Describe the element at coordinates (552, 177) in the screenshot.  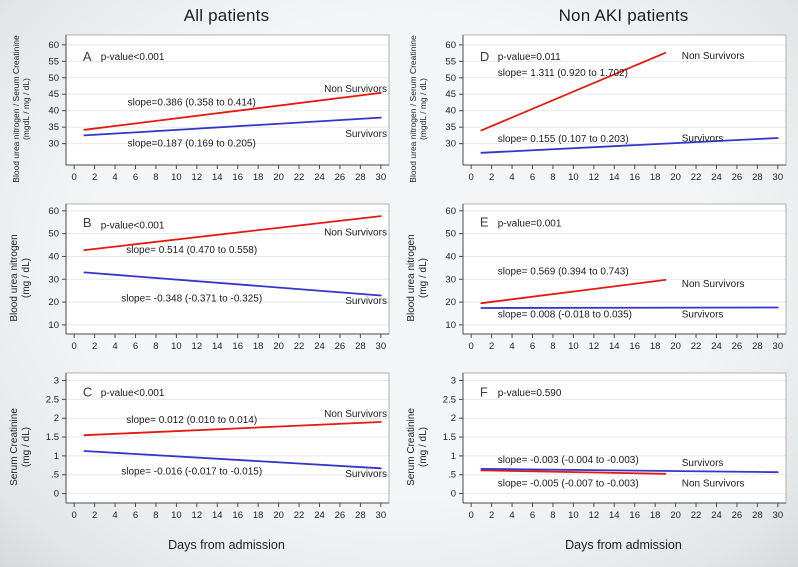
I see `panel-D-x-tick-label: 8` at that location.